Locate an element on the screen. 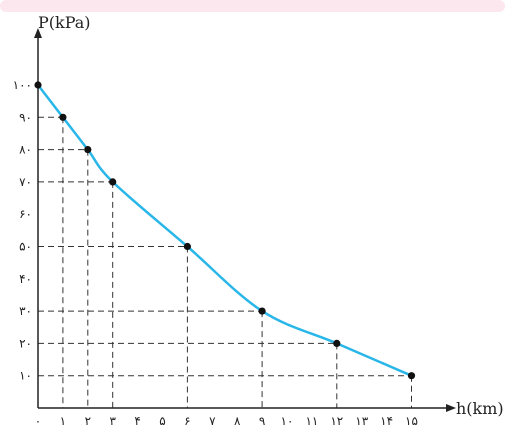 The image size is (505, 428). y-tick-label: ۱۰ is located at coordinates (25, 376).